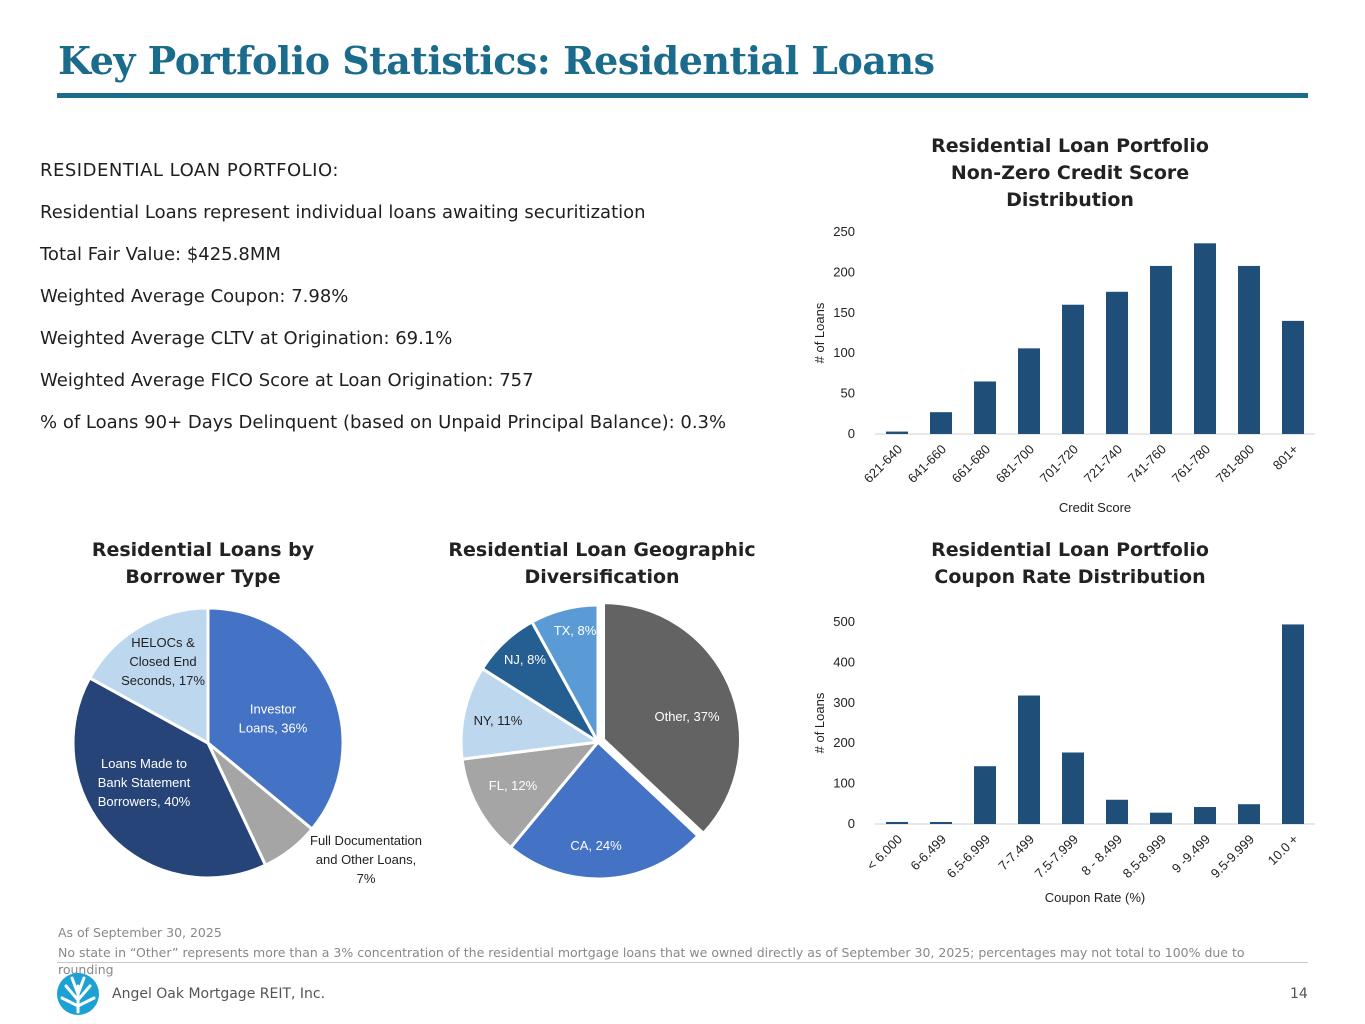  Describe the element at coordinates (1016, 853) in the screenshot. I see `coupon-x-tick-label: 7-7.499` at that location.